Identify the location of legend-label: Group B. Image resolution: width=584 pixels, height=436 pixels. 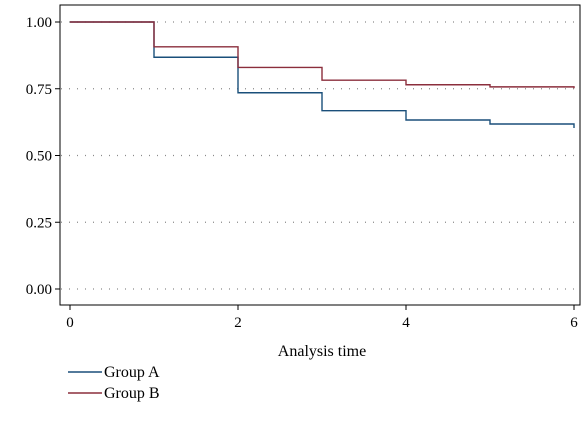
(132, 393).